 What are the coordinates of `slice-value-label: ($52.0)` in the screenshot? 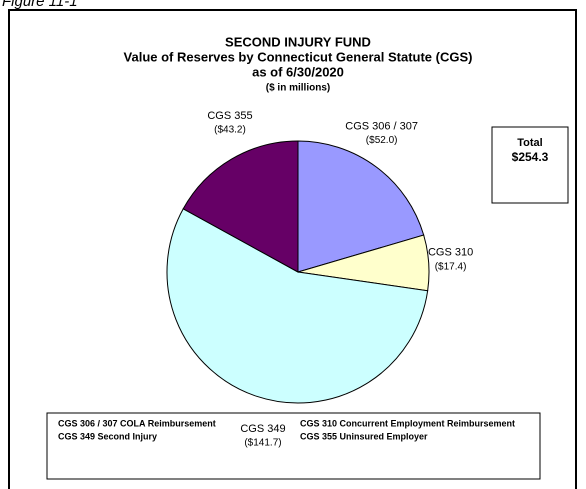 It's located at (382, 140).